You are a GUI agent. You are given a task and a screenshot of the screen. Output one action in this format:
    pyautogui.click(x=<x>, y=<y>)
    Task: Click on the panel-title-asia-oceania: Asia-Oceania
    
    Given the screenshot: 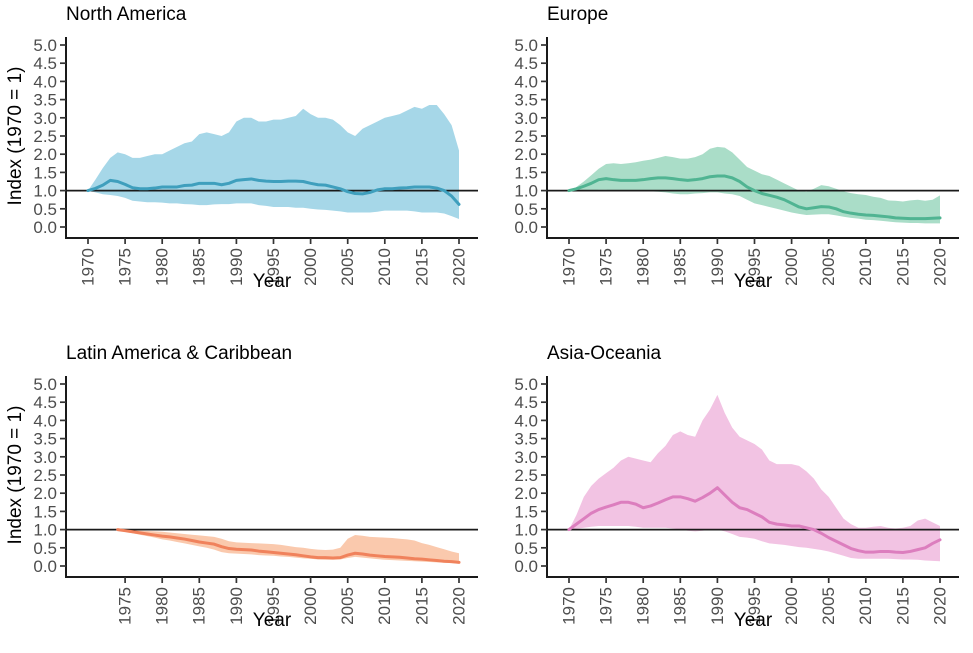 What is the action you would take?
    pyautogui.click(x=604, y=353)
    